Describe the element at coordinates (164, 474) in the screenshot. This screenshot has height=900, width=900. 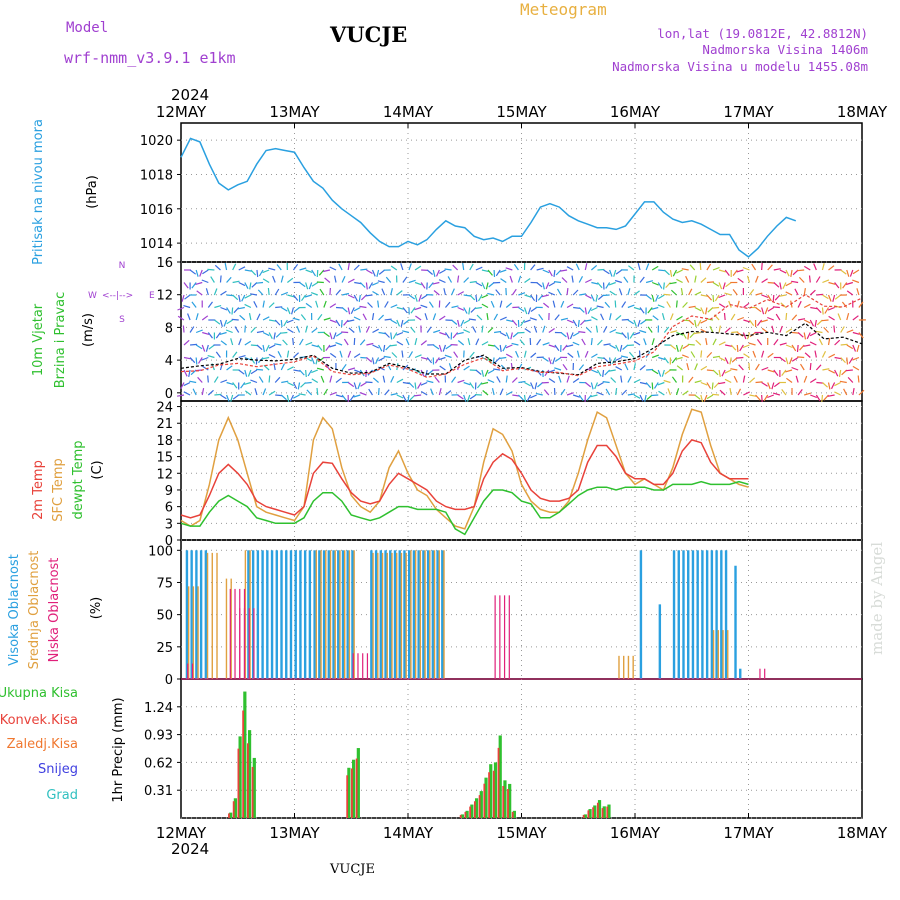
I see `temp-y-tick-label: 12` at that location.